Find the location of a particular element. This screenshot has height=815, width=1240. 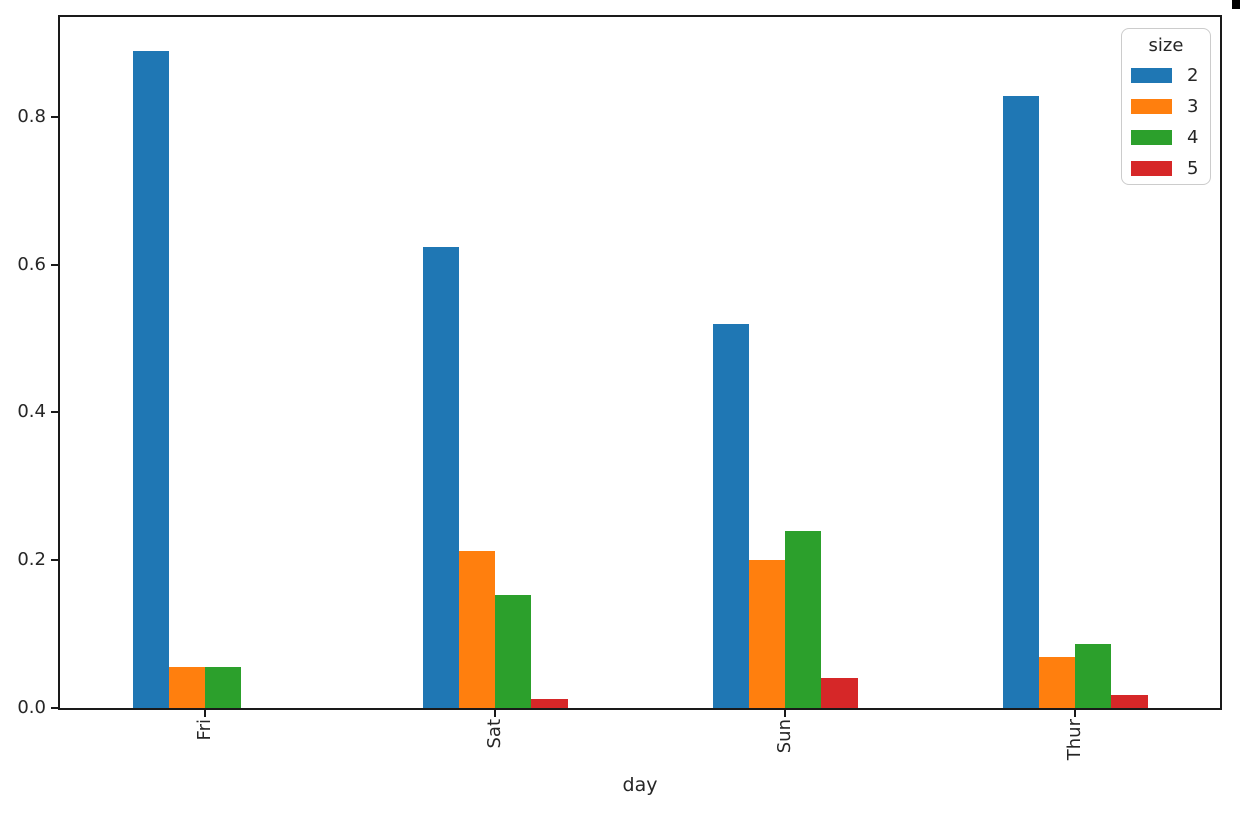

legend-entry-label: 4 is located at coordinates (1193, 137).